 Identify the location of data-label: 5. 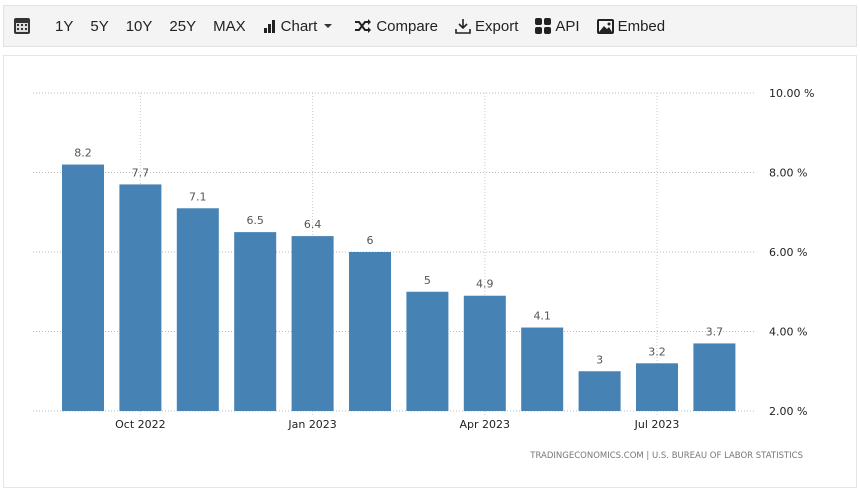
(427, 280).